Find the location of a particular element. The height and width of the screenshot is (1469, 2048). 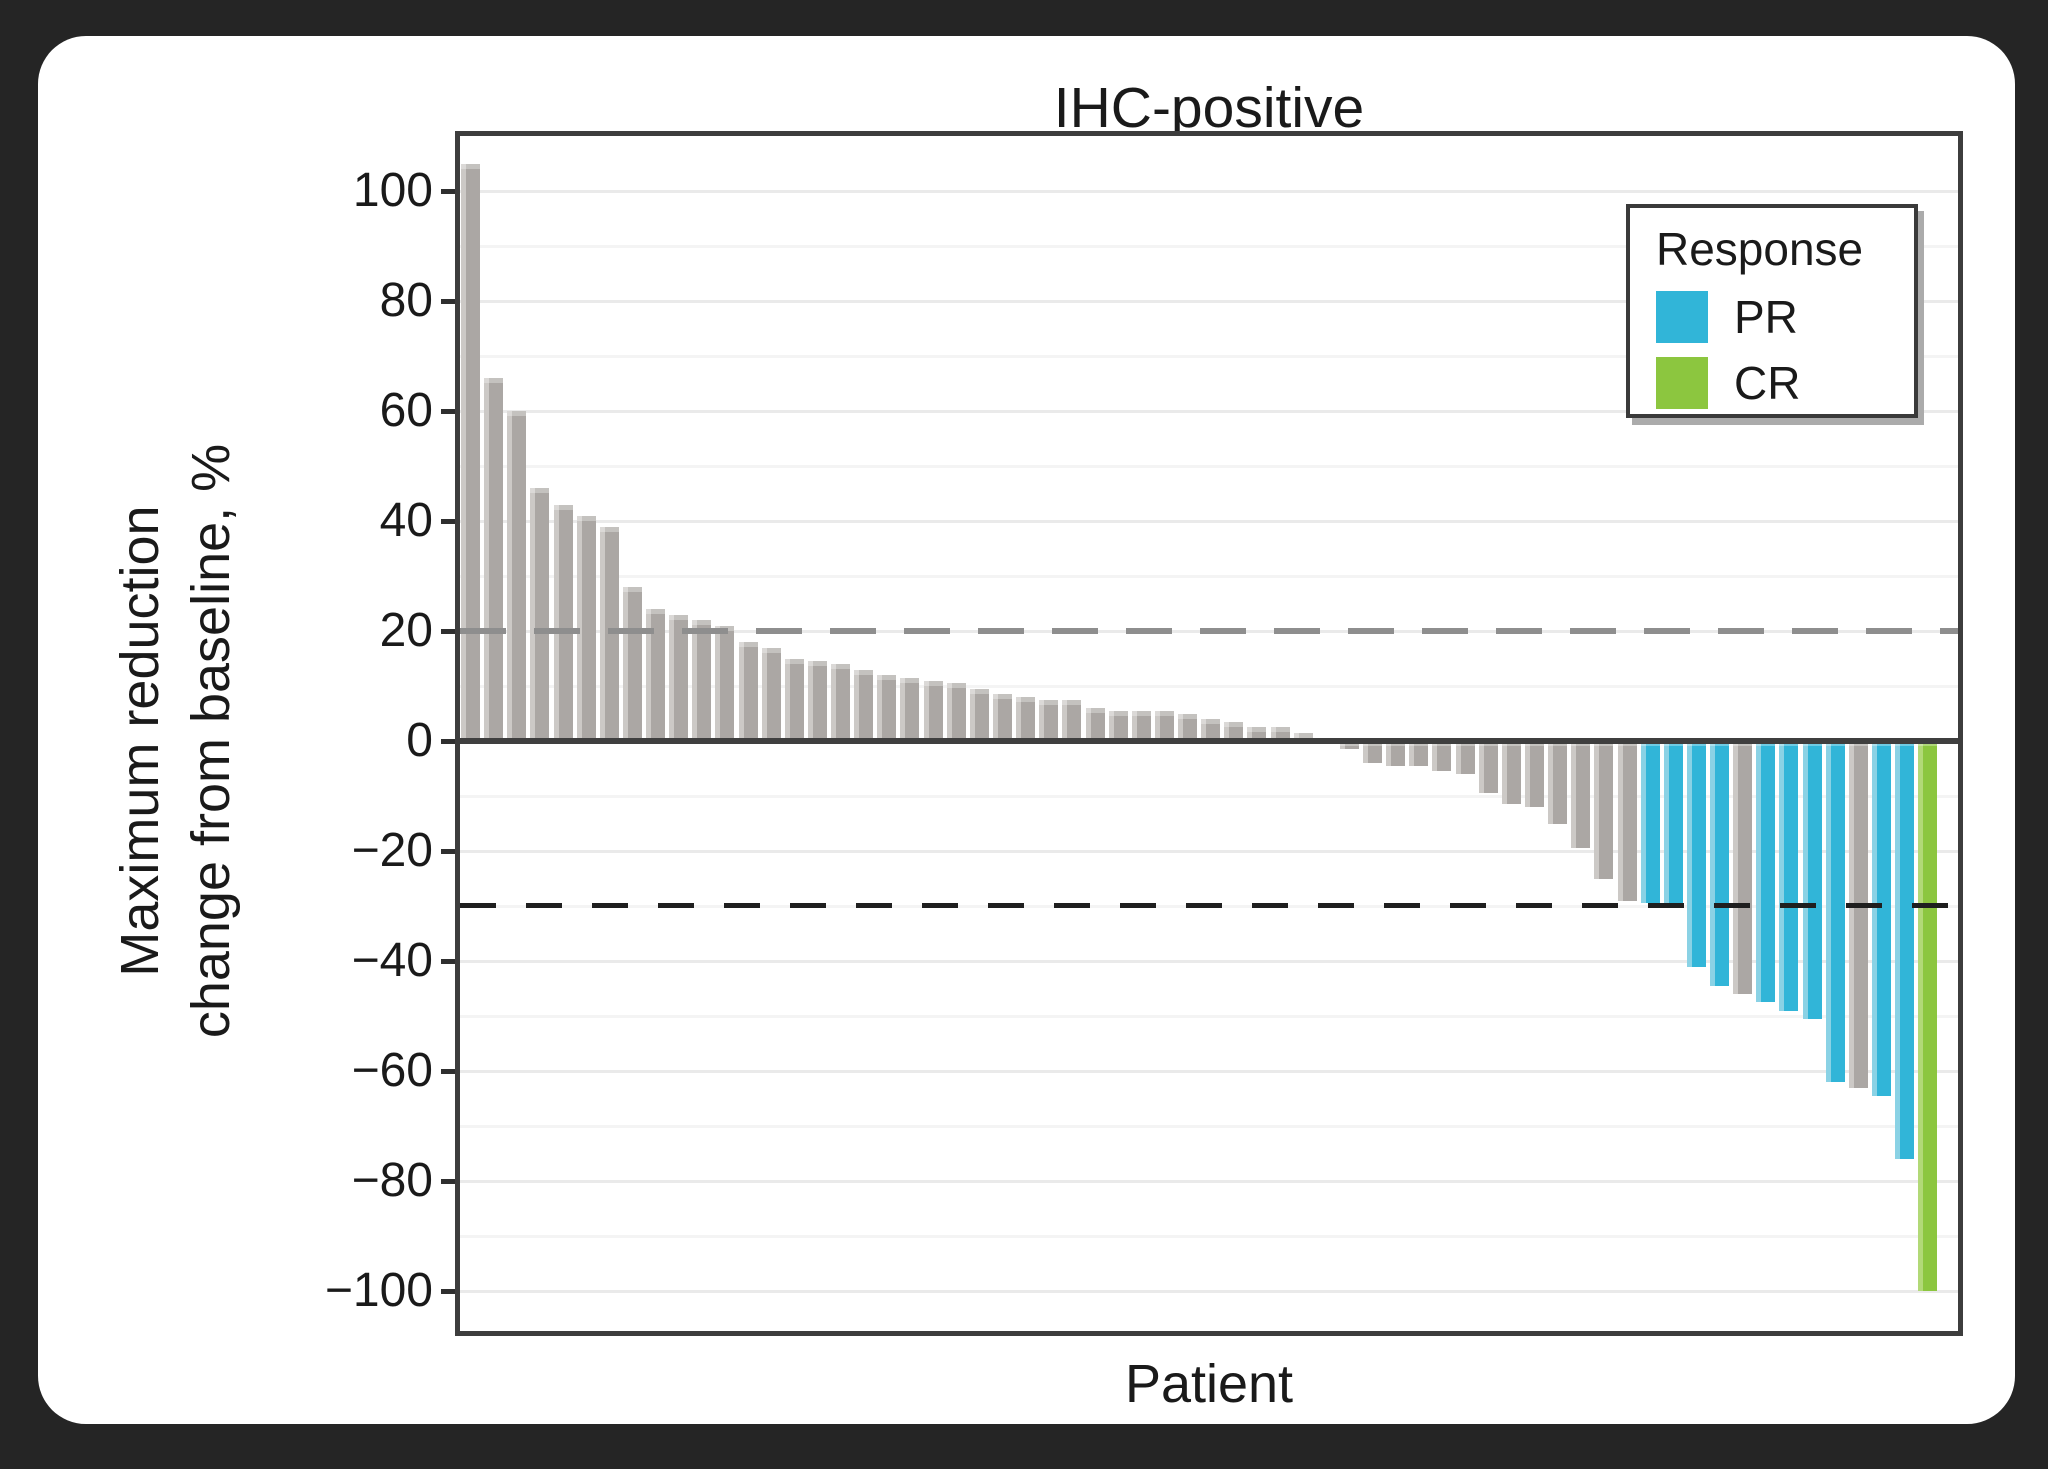

legend-label-cr: CR is located at coordinates (1767, 383).